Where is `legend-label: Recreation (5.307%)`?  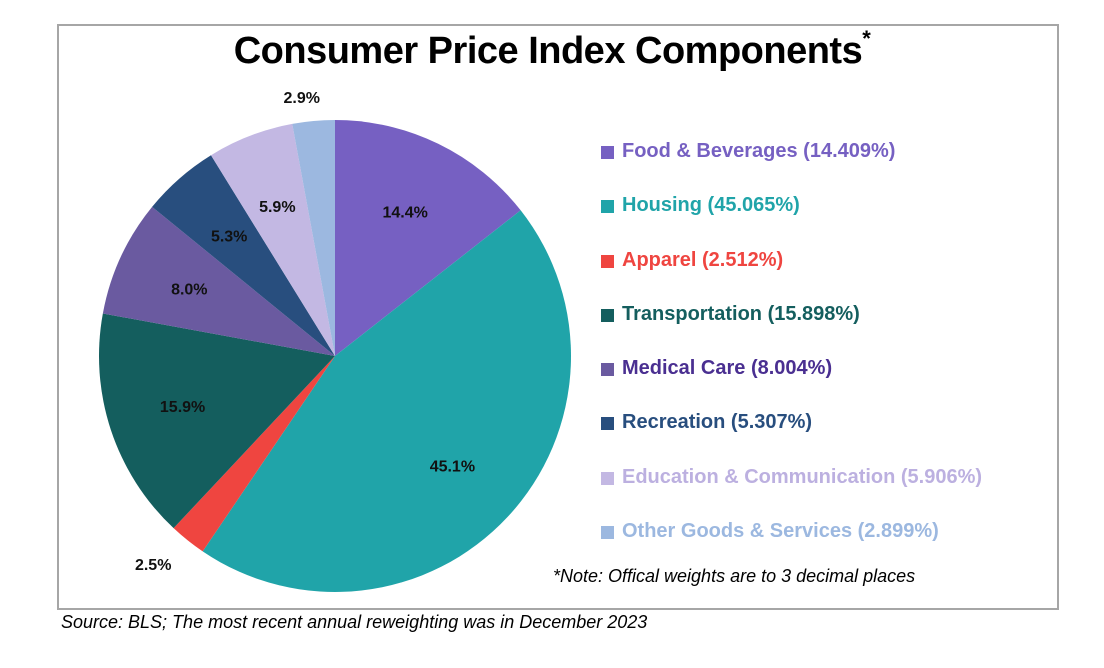 legend-label: Recreation (5.307%) is located at coordinates (717, 422).